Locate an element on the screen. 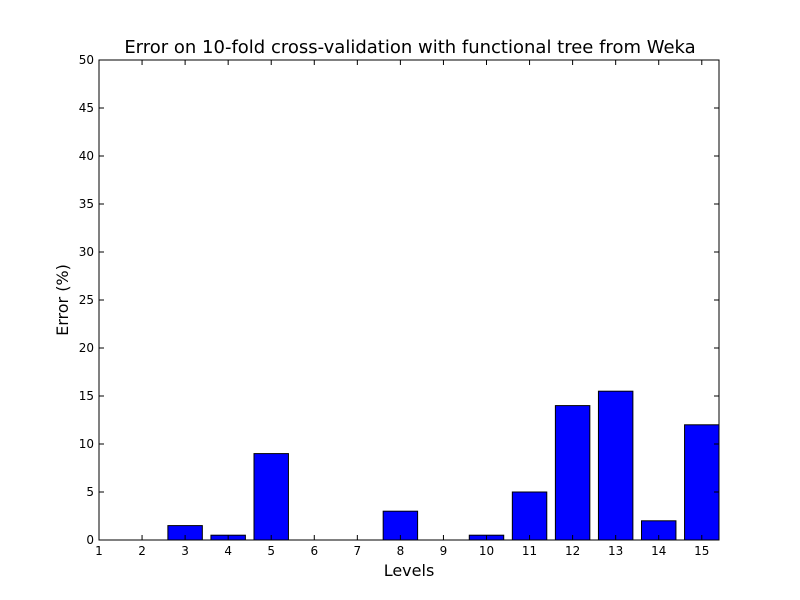 The width and height of the screenshot is (800, 600). x-tick-label: 8 is located at coordinates (401, 551).